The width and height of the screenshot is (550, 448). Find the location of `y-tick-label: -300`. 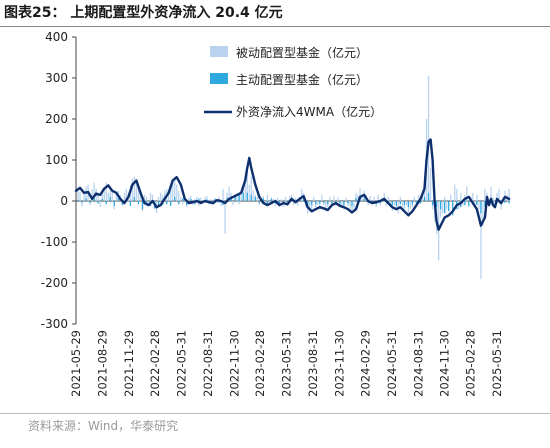

y-tick-label: -300 is located at coordinates (54, 324).